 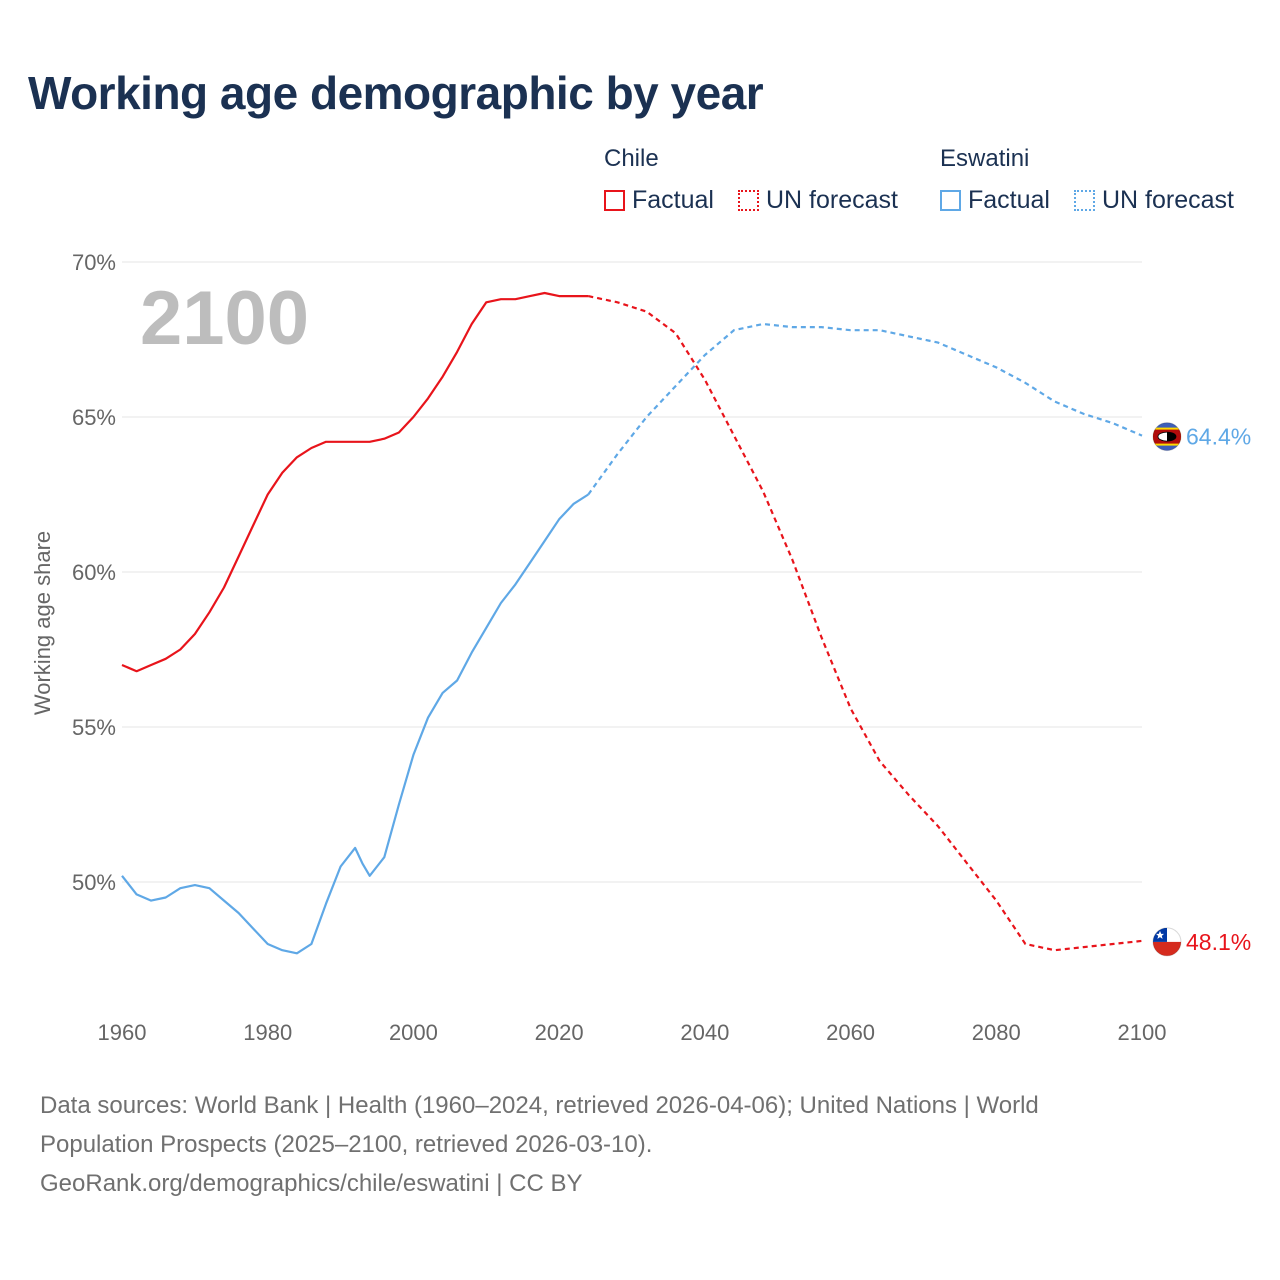 What do you see at coordinates (355, 724) in the screenshot?
I see `eswatini-factual-line` at bounding box center [355, 724].